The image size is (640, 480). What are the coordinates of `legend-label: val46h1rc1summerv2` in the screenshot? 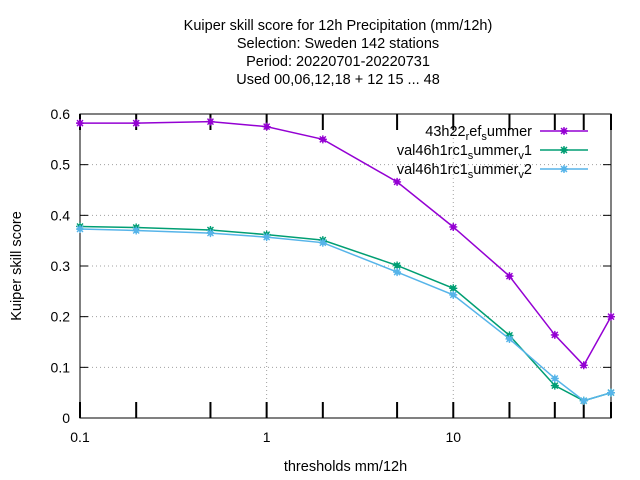 It's located at (464, 171).